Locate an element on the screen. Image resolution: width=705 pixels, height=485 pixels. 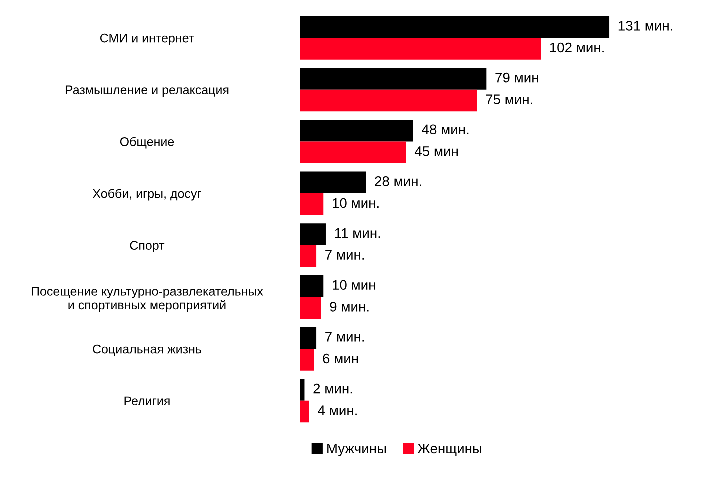
data-label: 45 мин is located at coordinates (436, 151).